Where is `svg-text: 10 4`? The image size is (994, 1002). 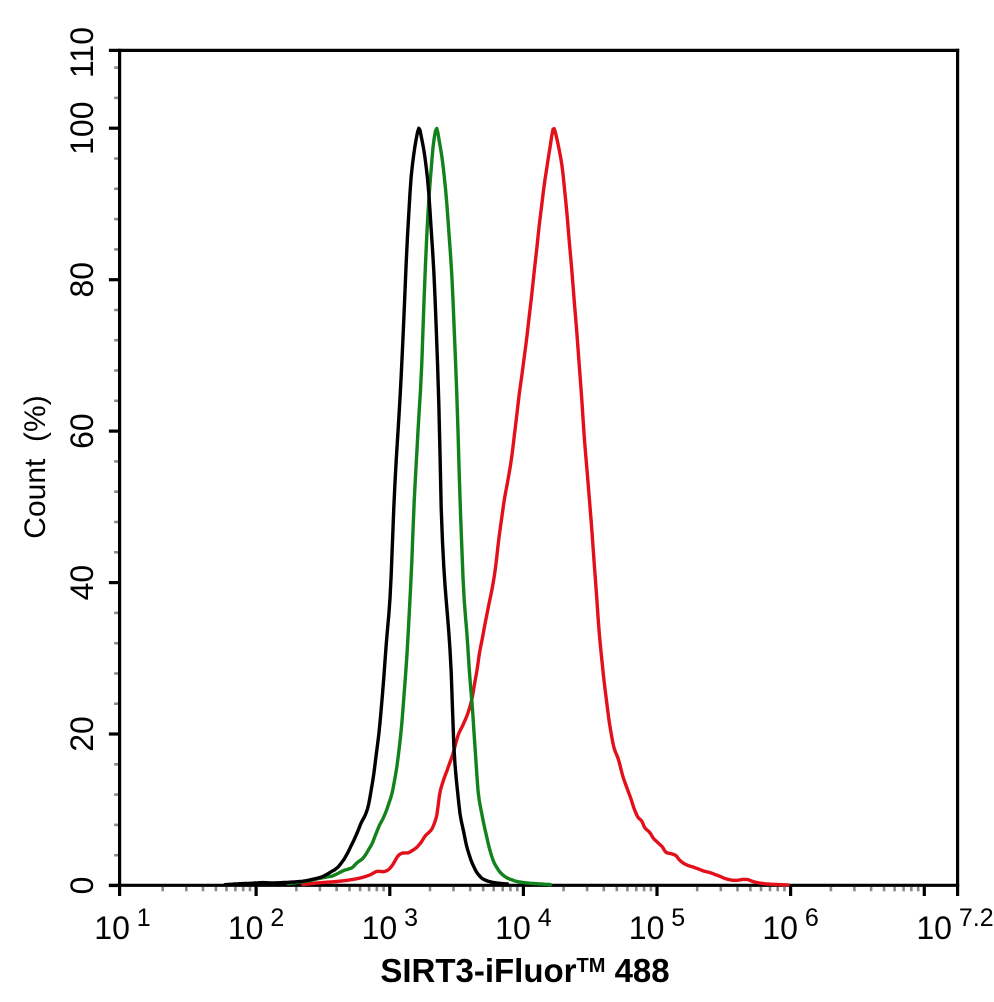 svg-text: 10 4 is located at coordinates (523, 925).